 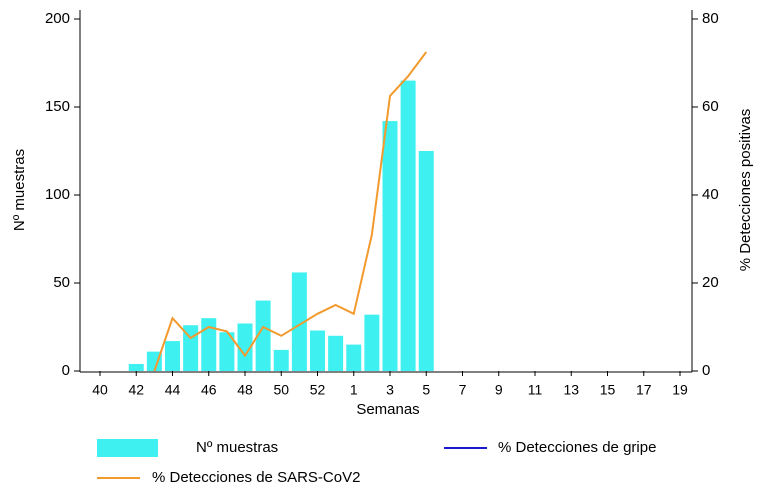 What do you see at coordinates (571, 390) in the screenshot?
I see `x-tick-label: 13` at bounding box center [571, 390].